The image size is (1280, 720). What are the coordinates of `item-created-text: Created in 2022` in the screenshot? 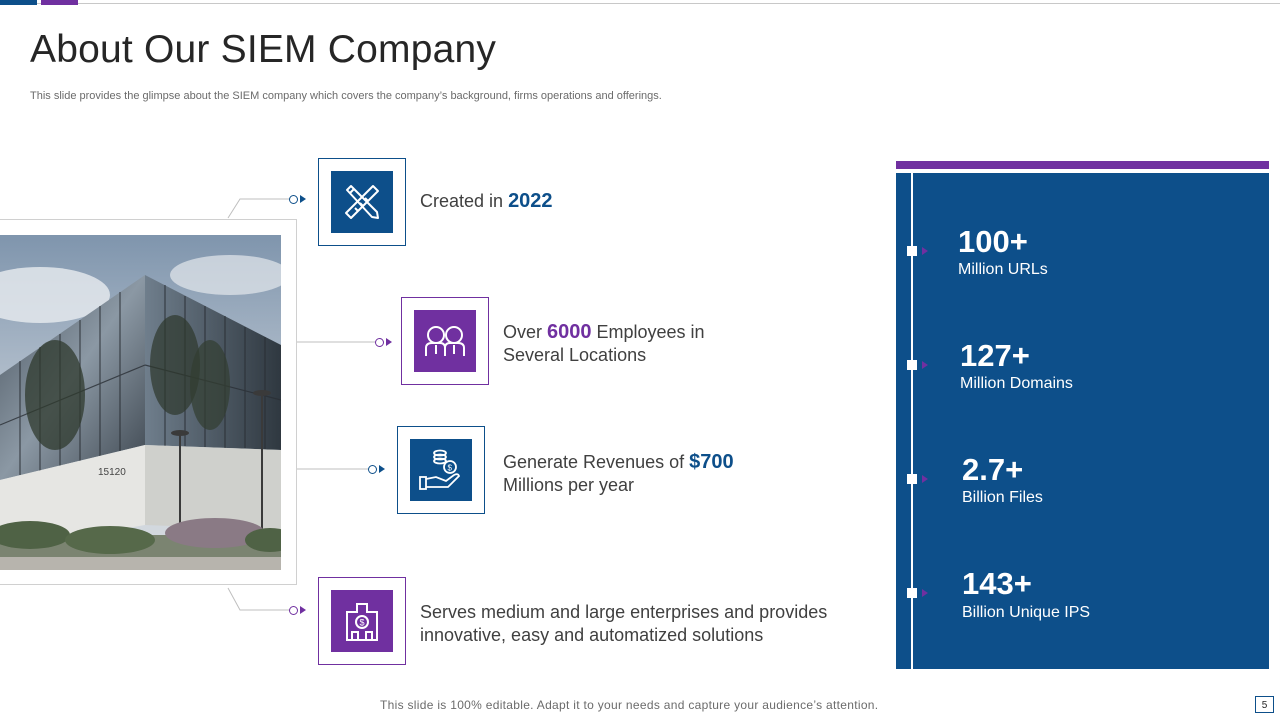 It's located at (486, 201).